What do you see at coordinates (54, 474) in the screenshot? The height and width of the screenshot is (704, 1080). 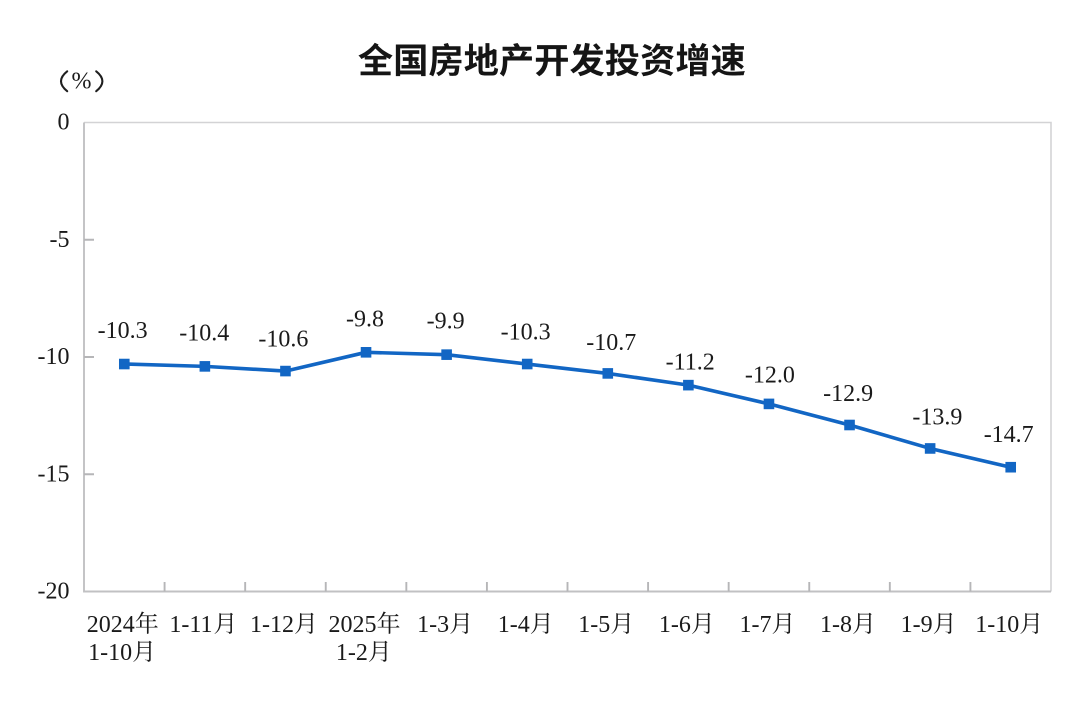 I see `svg-text: -15` at bounding box center [54, 474].